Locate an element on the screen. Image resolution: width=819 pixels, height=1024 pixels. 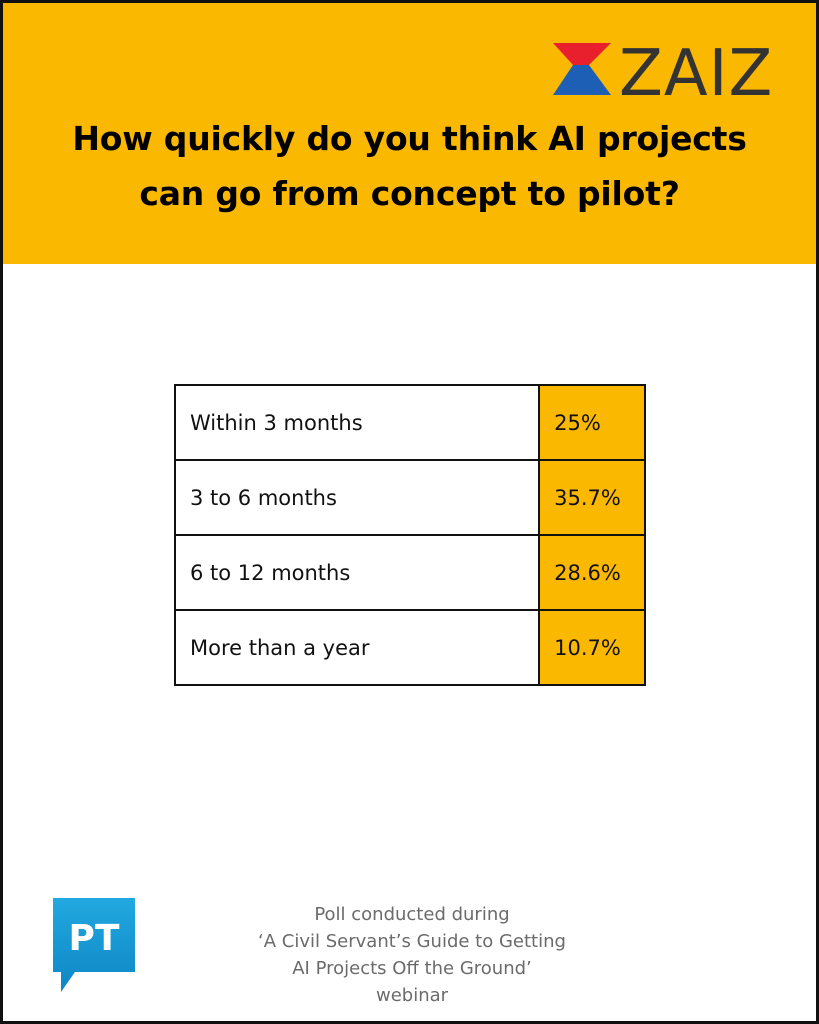
table-row: More than a year 10.7% is located at coordinates (409, 647).